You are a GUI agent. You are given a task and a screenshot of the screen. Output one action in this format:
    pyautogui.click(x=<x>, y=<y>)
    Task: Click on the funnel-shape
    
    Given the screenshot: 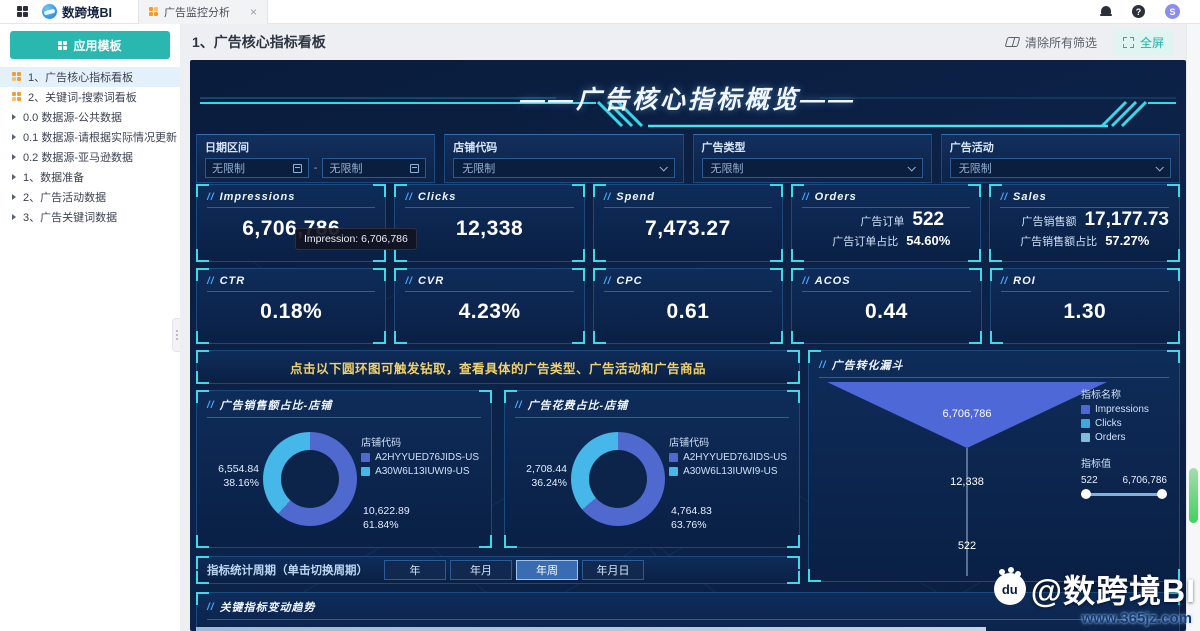 What is the action you would take?
    pyautogui.click(x=967, y=479)
    